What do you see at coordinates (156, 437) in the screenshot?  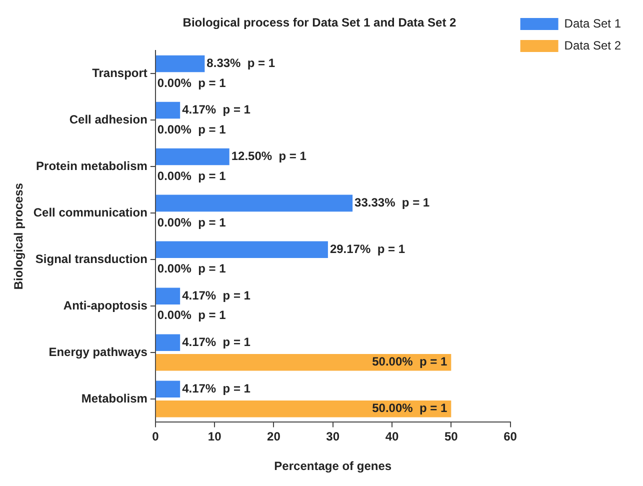 I see `x-tick-label: 0` at bounding box center [156, 437].